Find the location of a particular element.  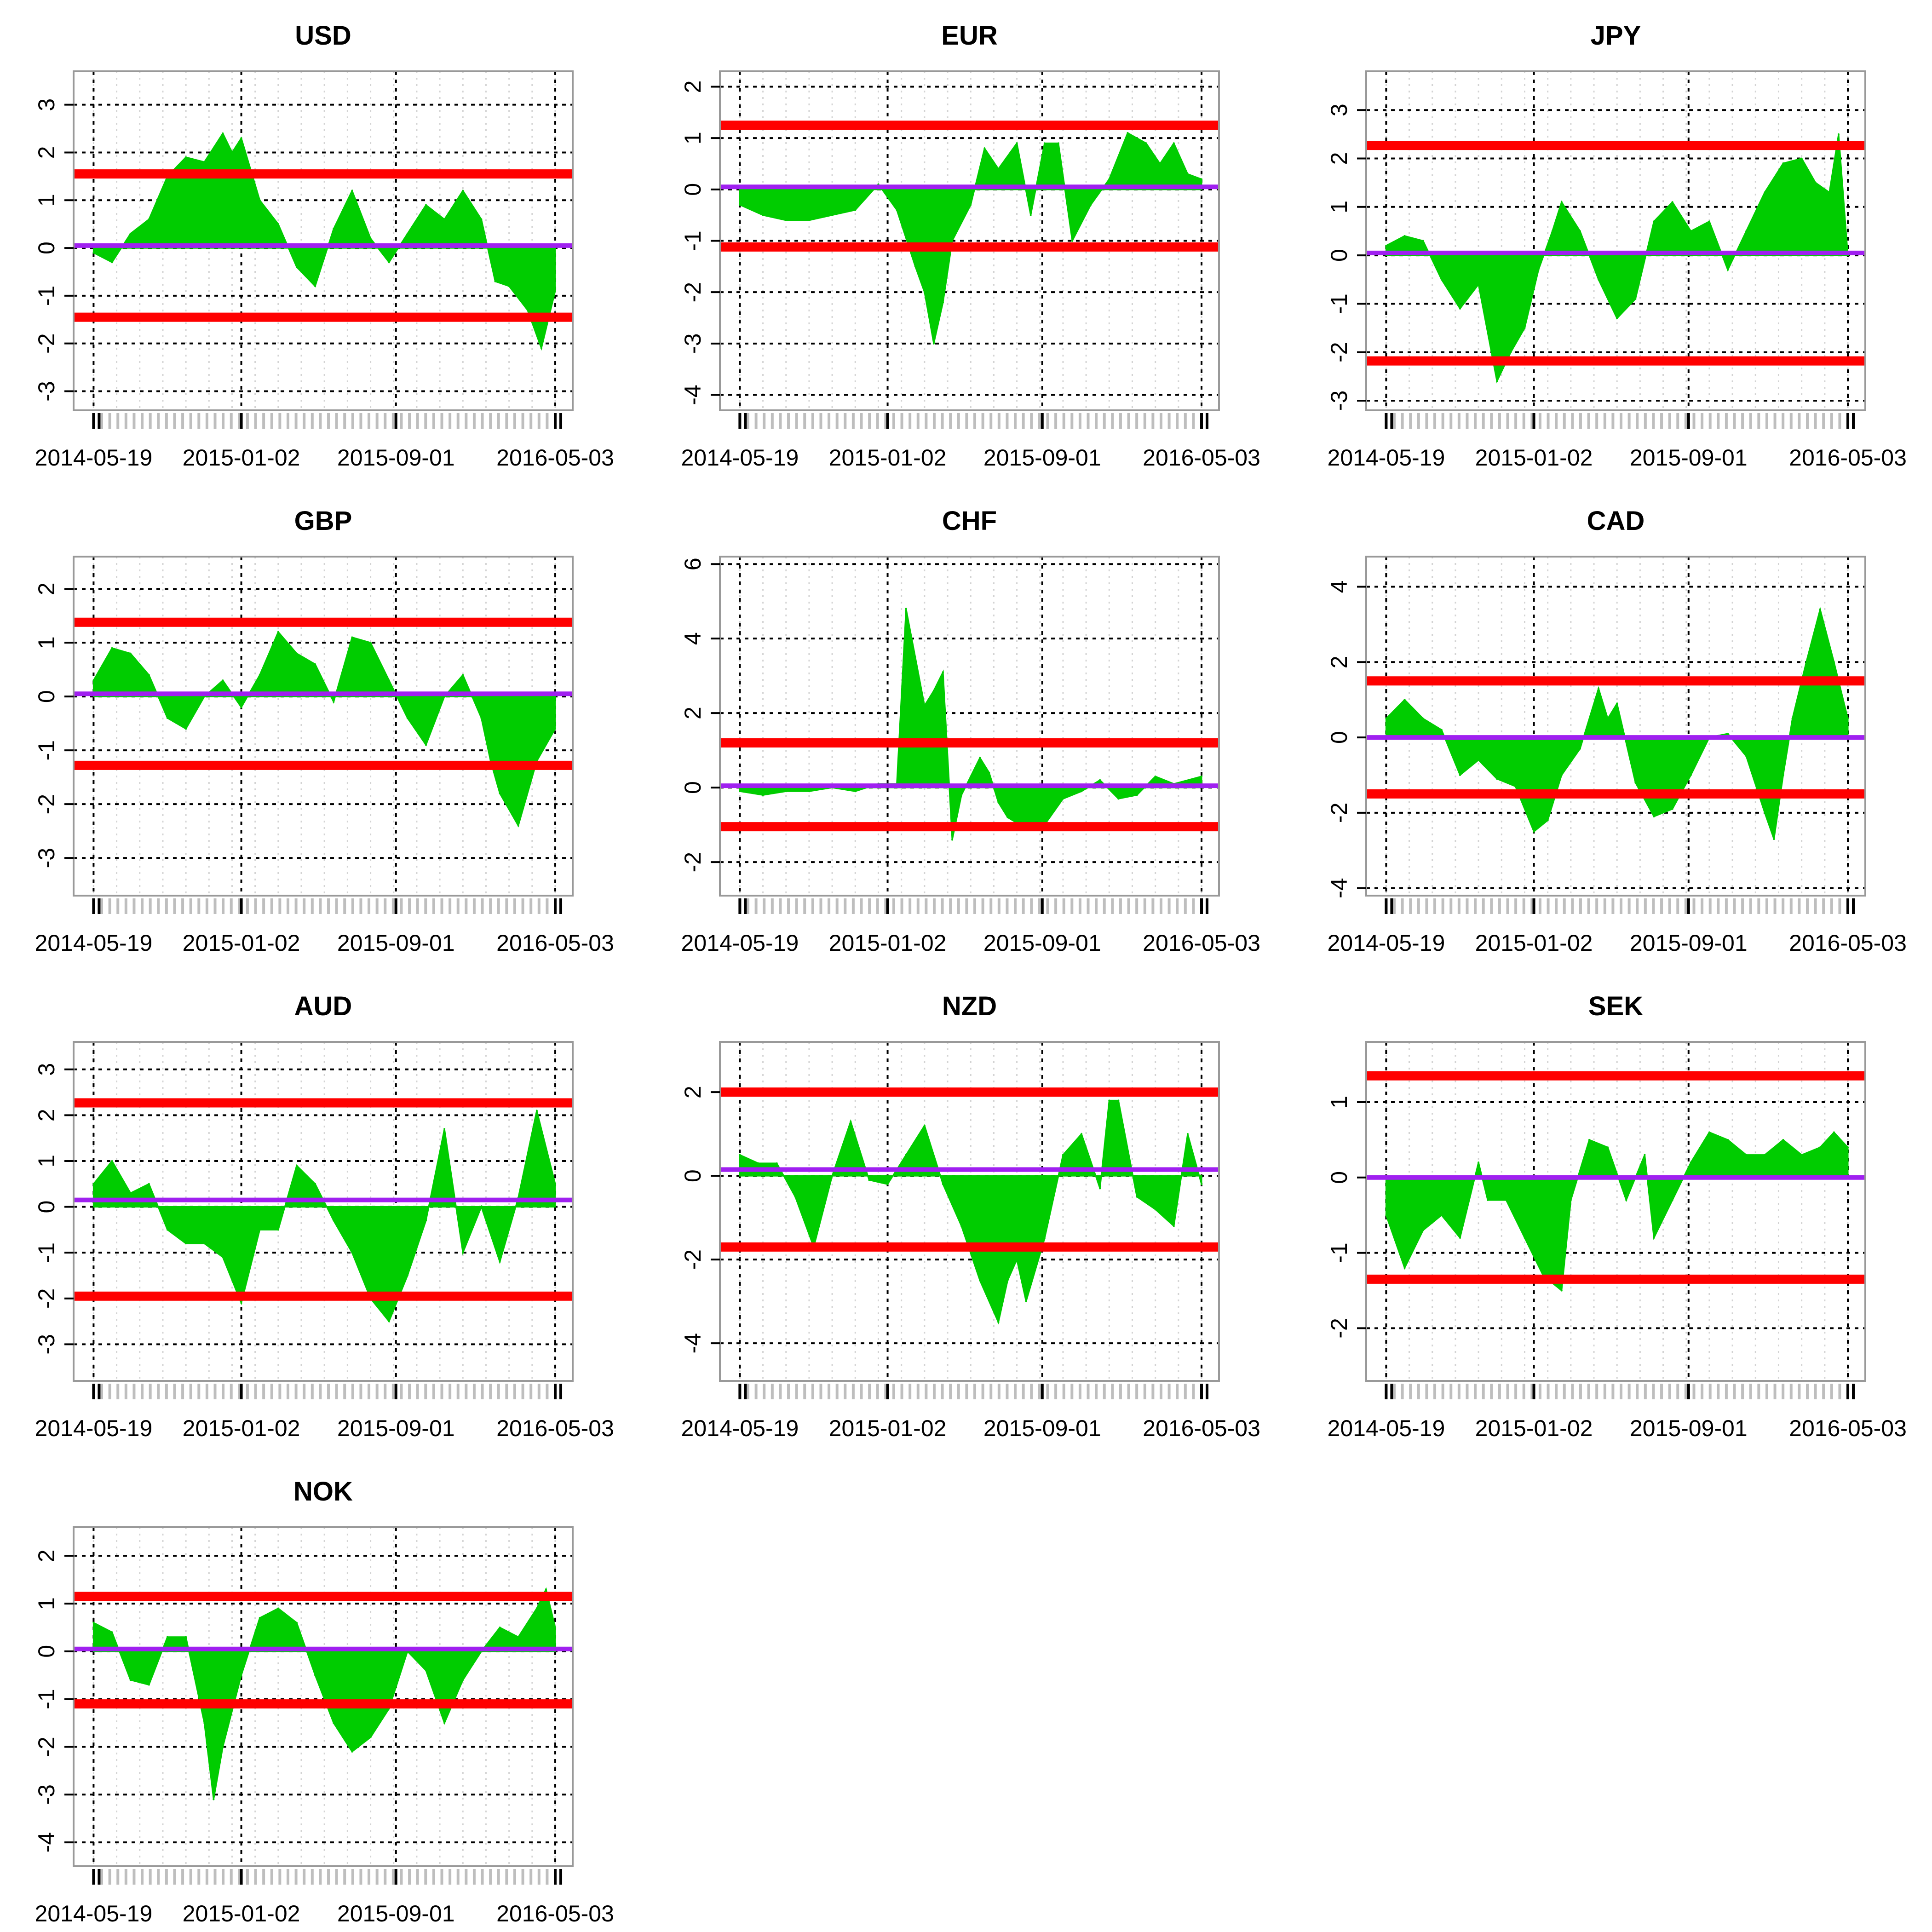

x-tick-label: 2015-09-01 is located at coordinates (396, 1913).